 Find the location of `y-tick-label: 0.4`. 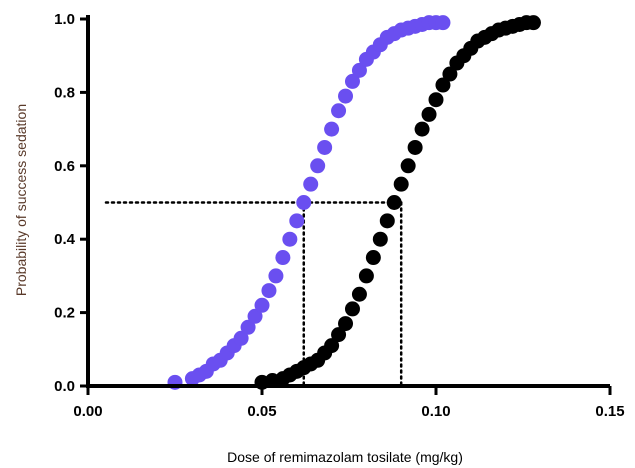

y-tick-label: 0.4 is located at coordinates (65, 239).